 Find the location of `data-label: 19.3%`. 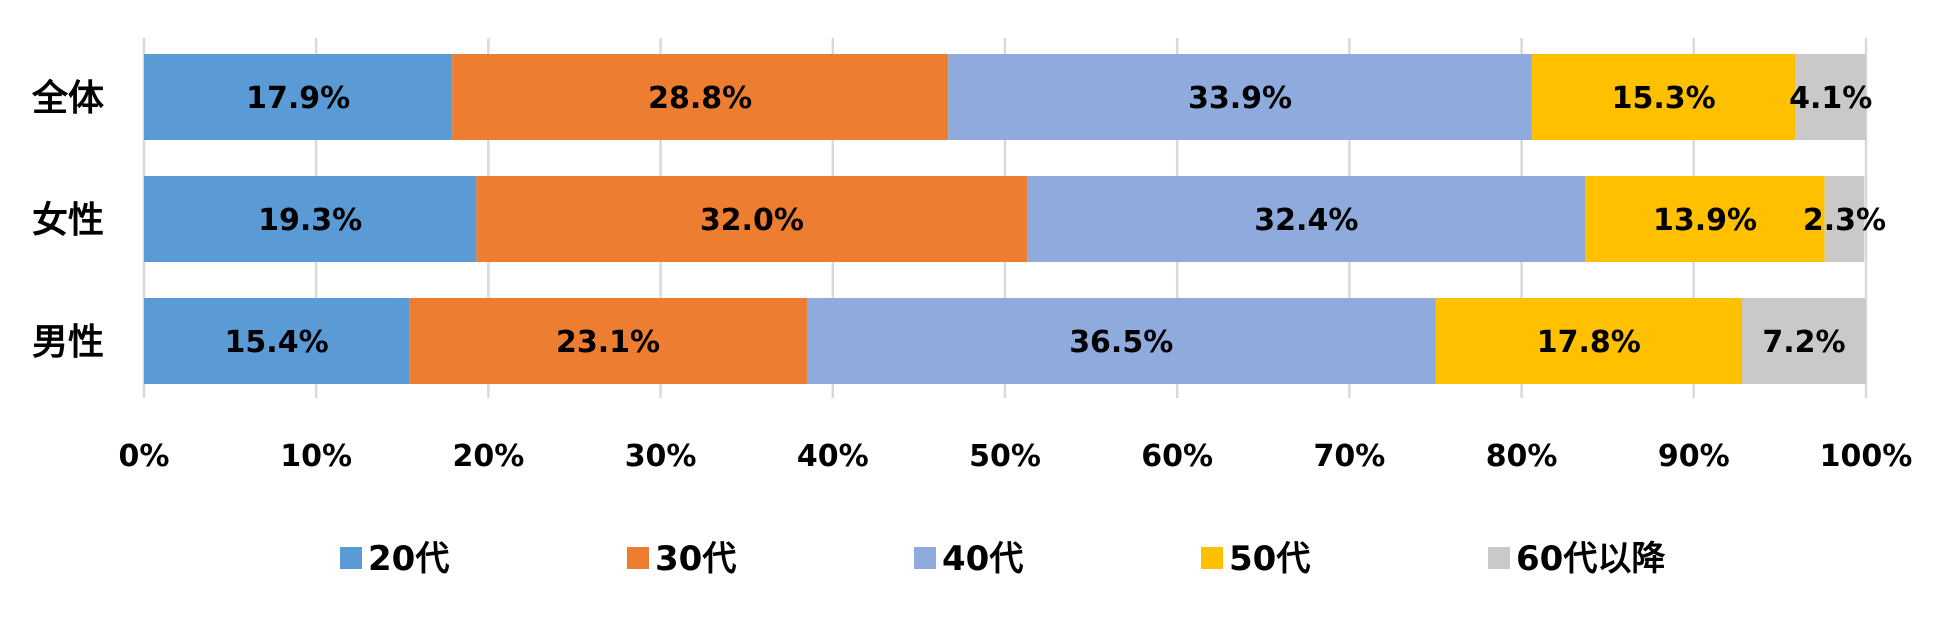

data-label: 19.3% is located at coordinates (310, 220).